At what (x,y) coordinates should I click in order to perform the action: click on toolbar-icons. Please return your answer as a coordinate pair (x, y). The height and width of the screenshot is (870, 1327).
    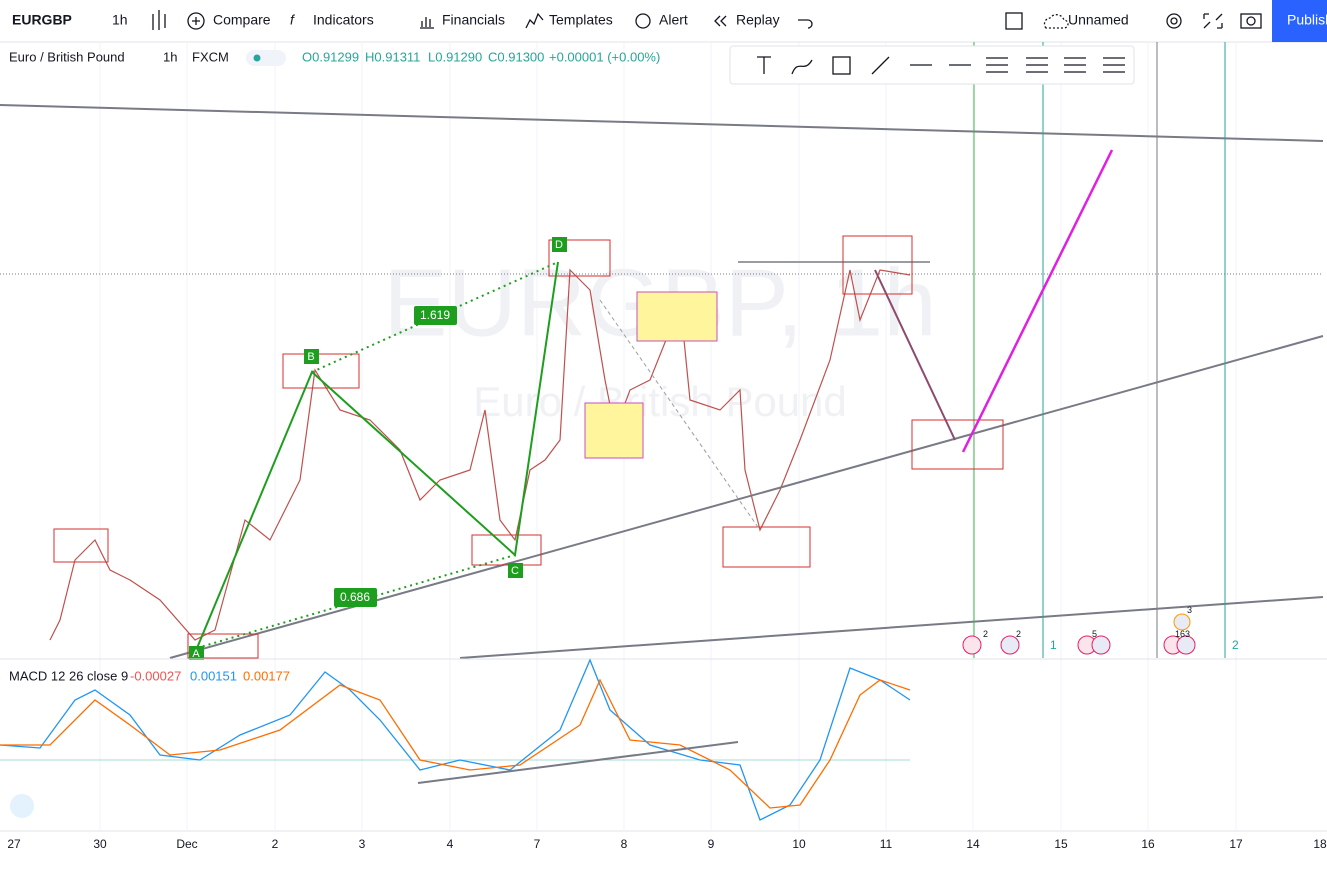
    Looking at the image, I should click on (707, 20).